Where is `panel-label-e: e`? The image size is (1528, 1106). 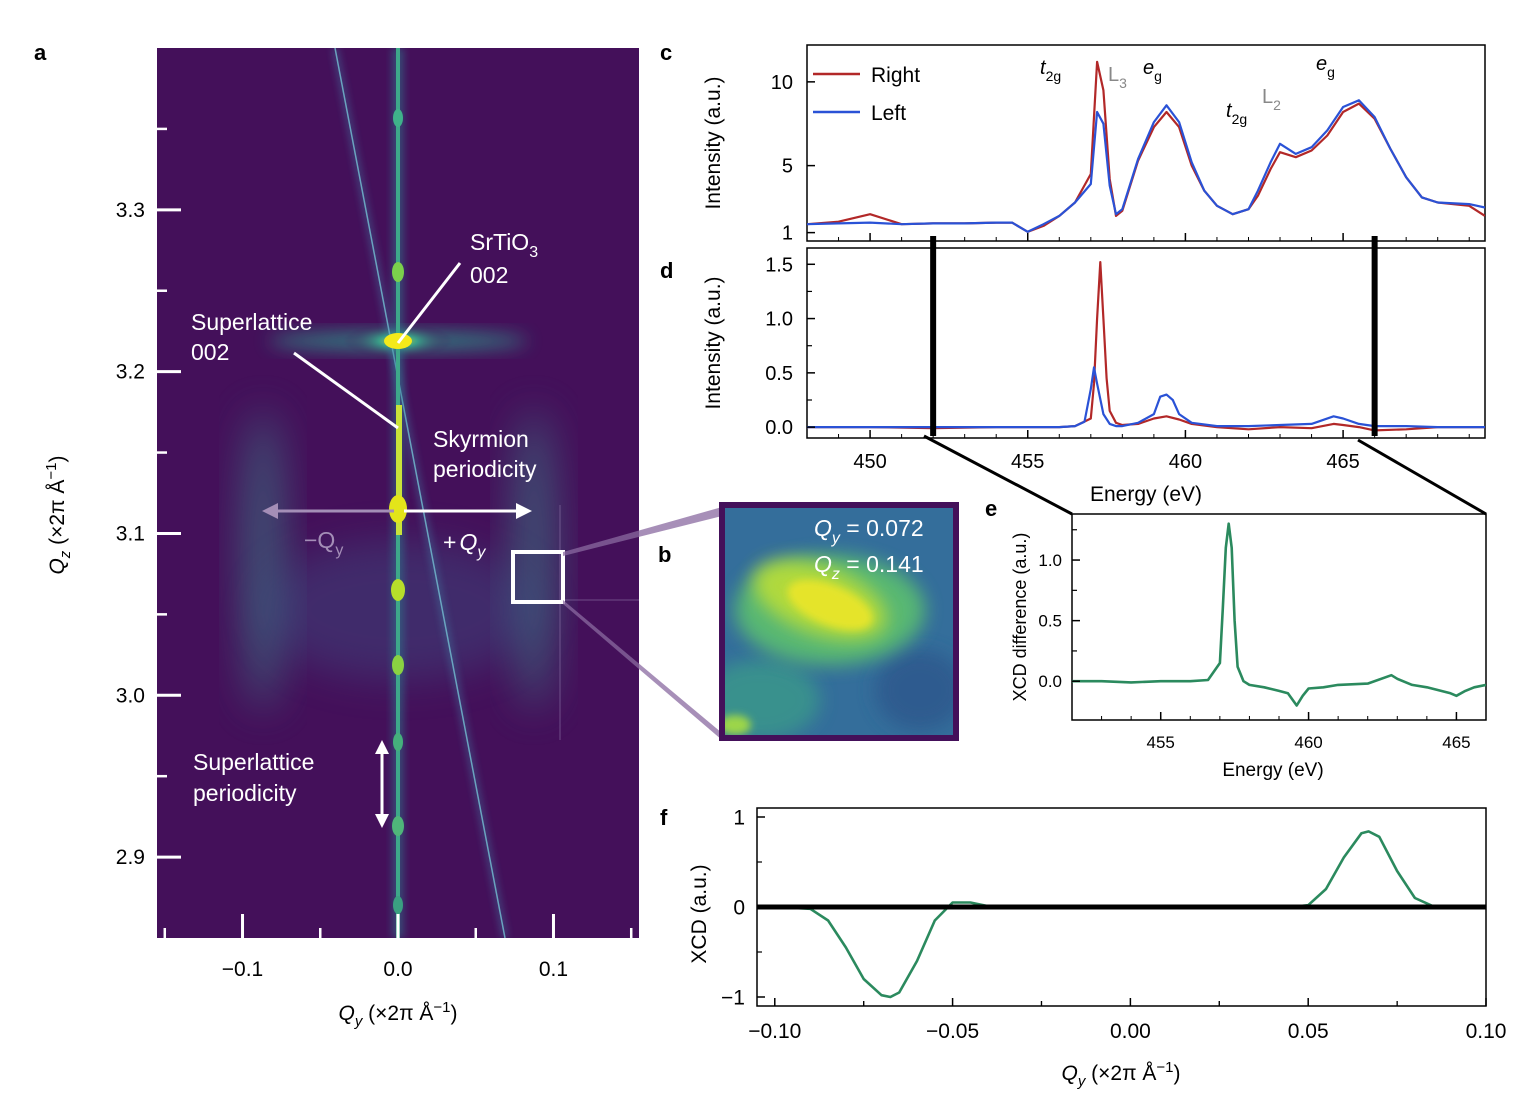
panel-label-e: e is located at coordinates (991, 508).